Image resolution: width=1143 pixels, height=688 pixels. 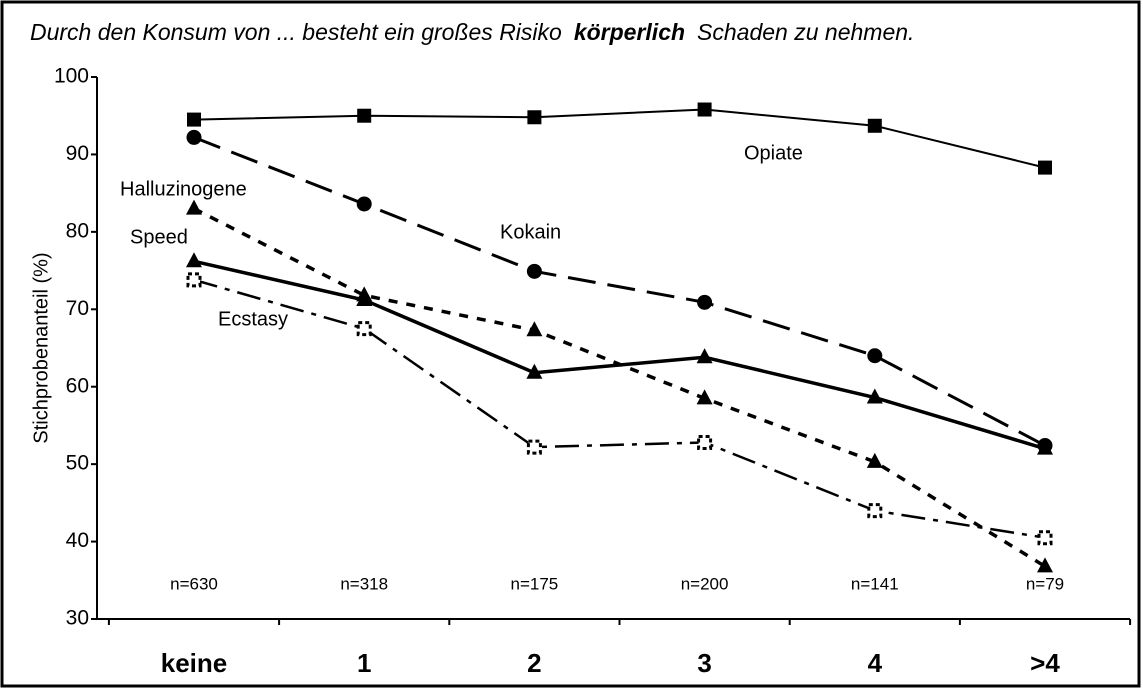 What do you see at coordinates (773, 153) in the screenshot?
I see `series-label: Opiate` at bounding box center [773, 153].